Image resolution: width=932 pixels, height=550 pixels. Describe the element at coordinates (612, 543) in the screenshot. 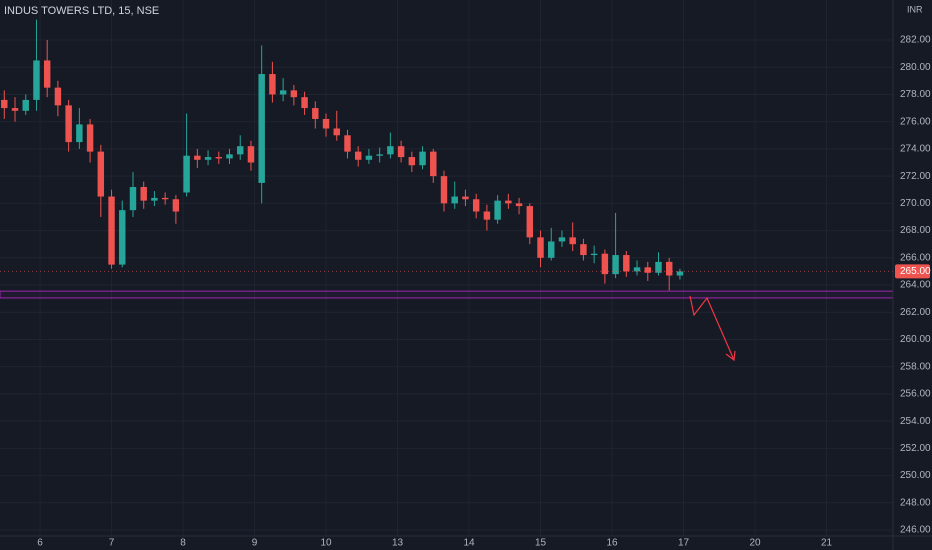

I see `x-tick-label: 16` at that location.